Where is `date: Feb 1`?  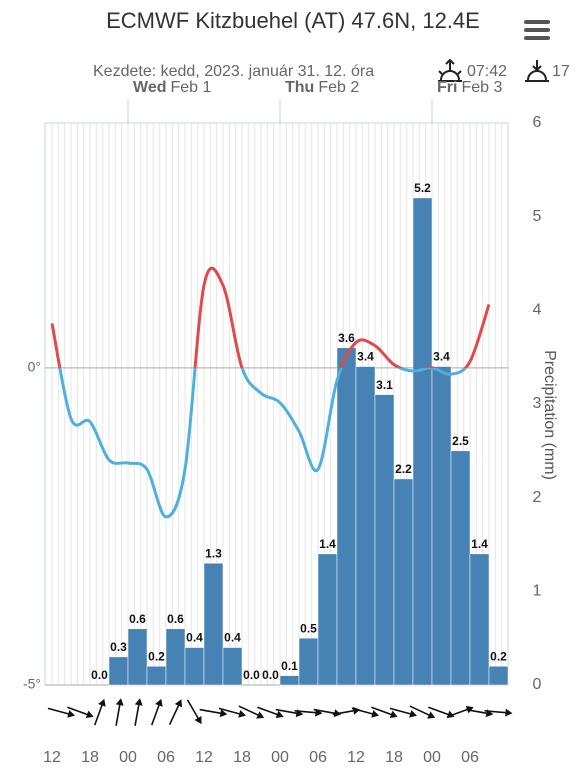 date: Feb 1 is located at coordinates (190, 87).